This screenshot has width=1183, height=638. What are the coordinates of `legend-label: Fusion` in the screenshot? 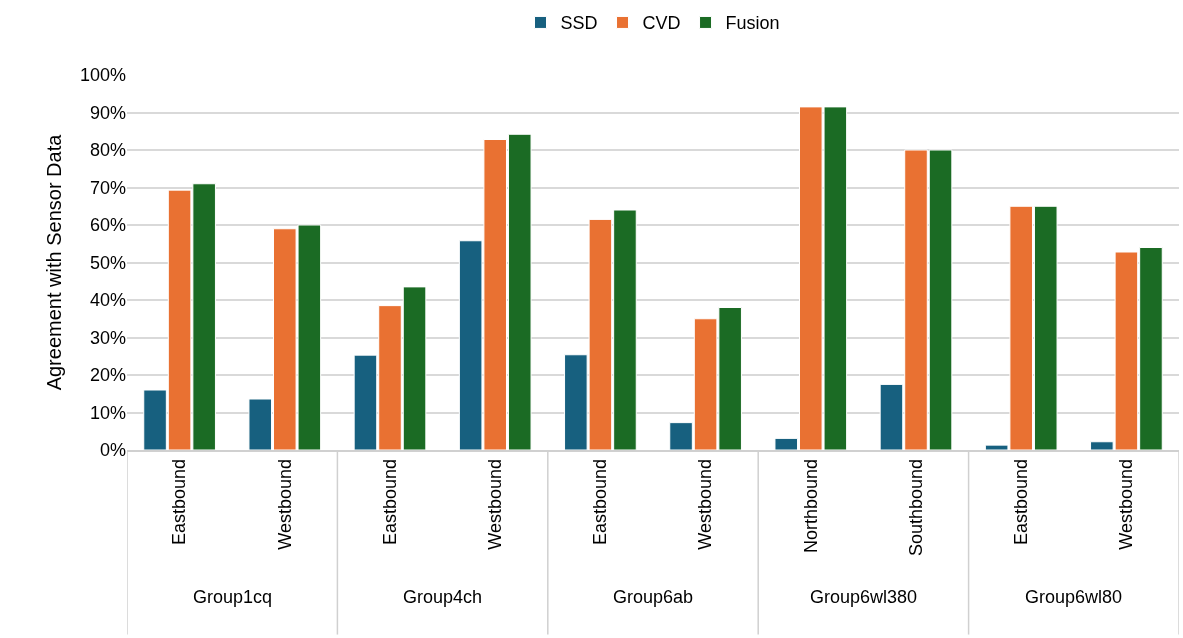 It's located at (752, 23).